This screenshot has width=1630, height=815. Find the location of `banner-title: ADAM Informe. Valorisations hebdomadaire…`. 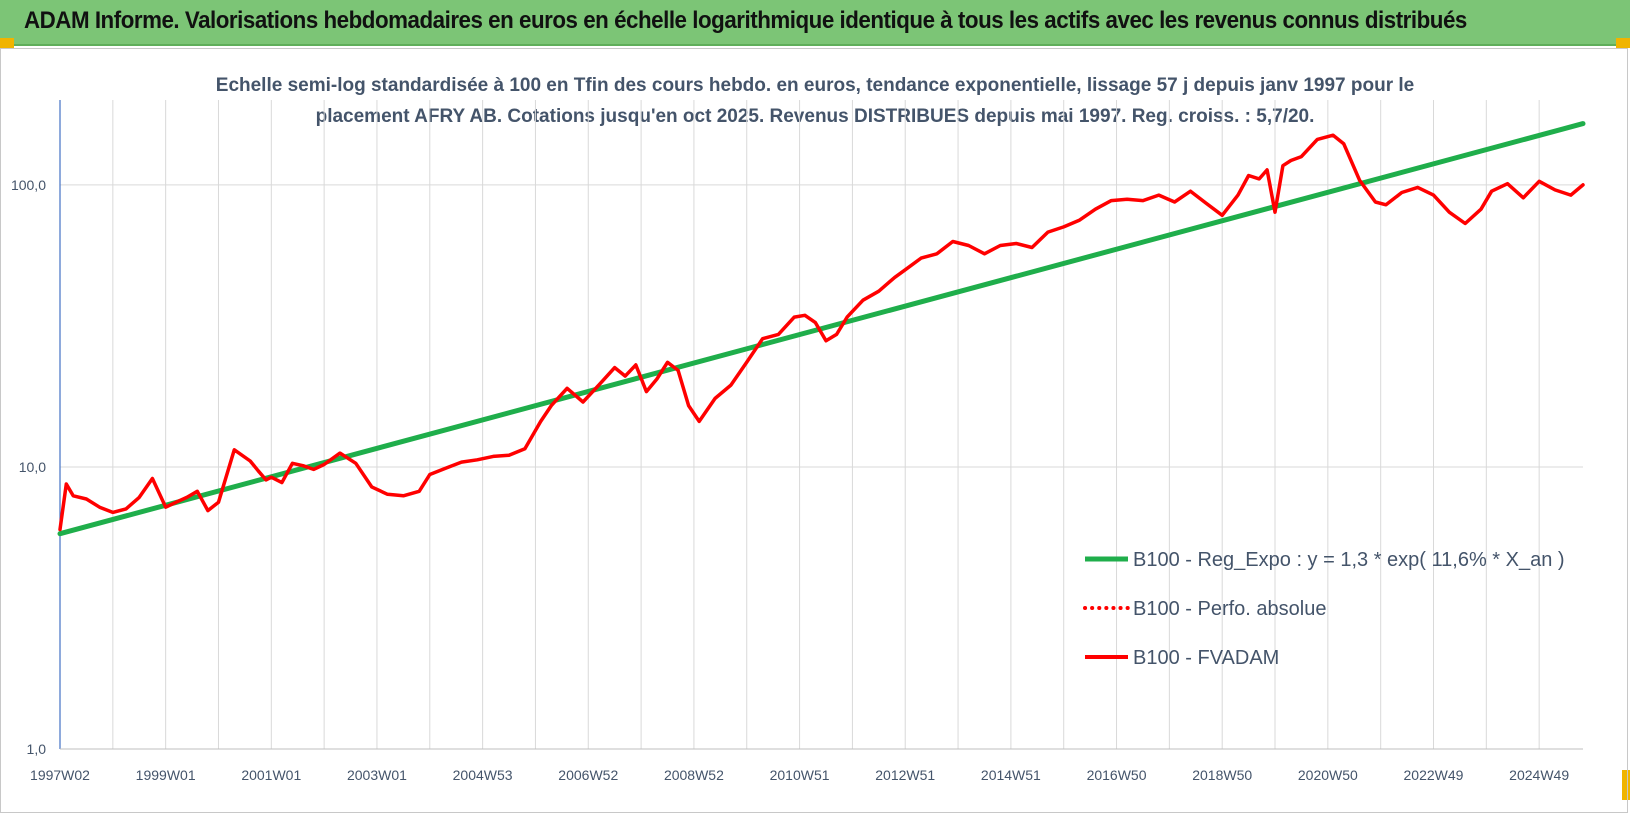

banner-title: ADAM Informe. Valorisations hebdomadaire… is located at coordinates (745, 20).